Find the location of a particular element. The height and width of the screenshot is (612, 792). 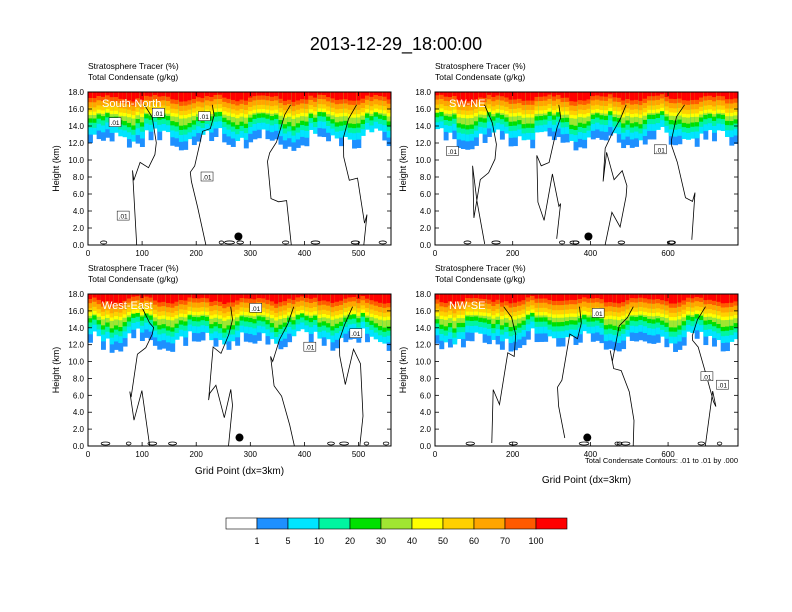

y-tick-label: 18.0 is located at coordinates (423, 92).